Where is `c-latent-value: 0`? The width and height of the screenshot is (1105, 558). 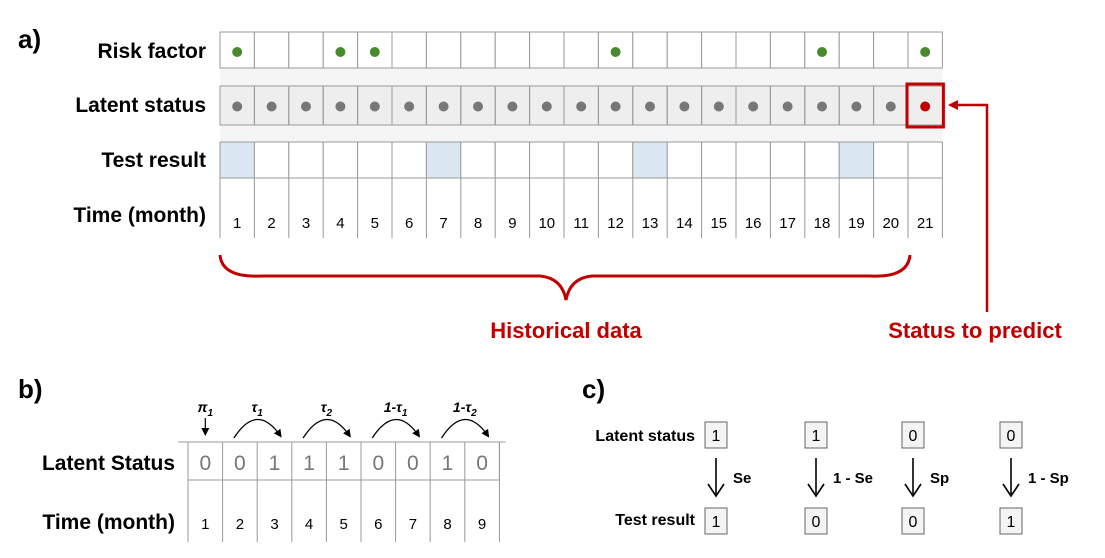 c-latent-value: 0 is located at coordinates (913, 436).